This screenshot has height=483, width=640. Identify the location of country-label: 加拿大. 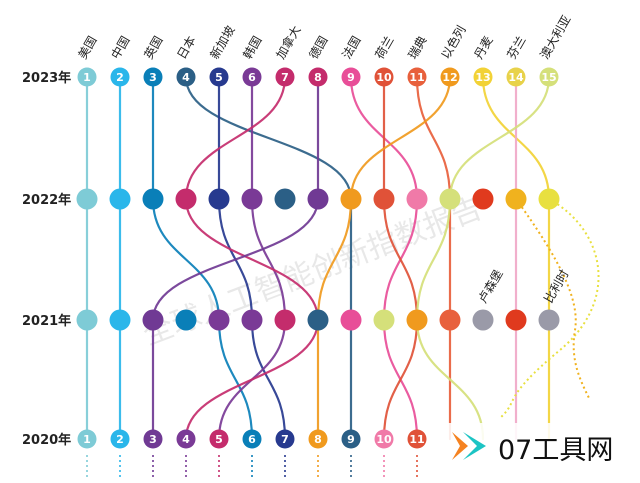
(288, 42).